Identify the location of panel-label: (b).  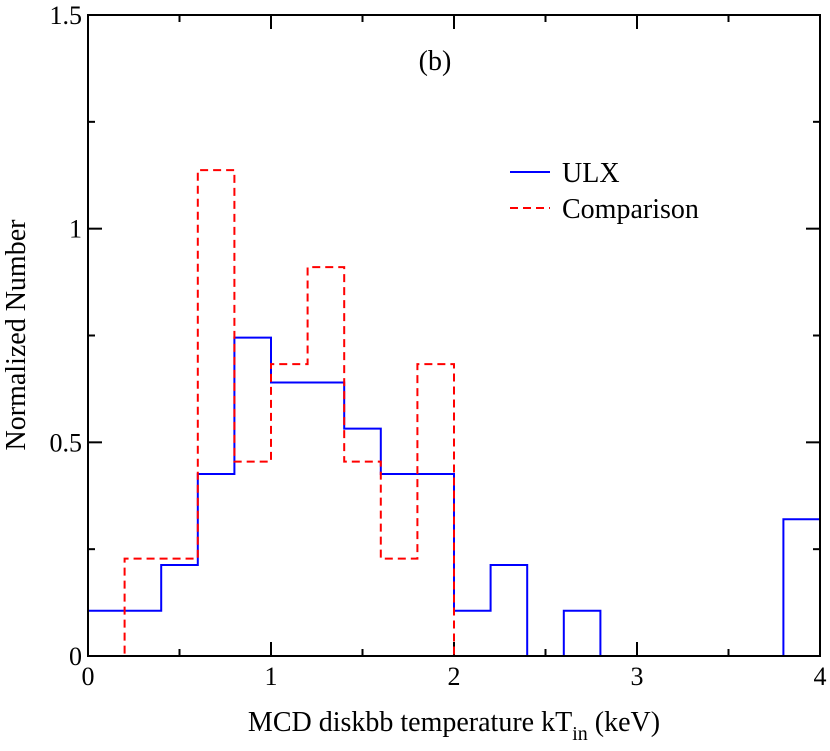
(435, 61).